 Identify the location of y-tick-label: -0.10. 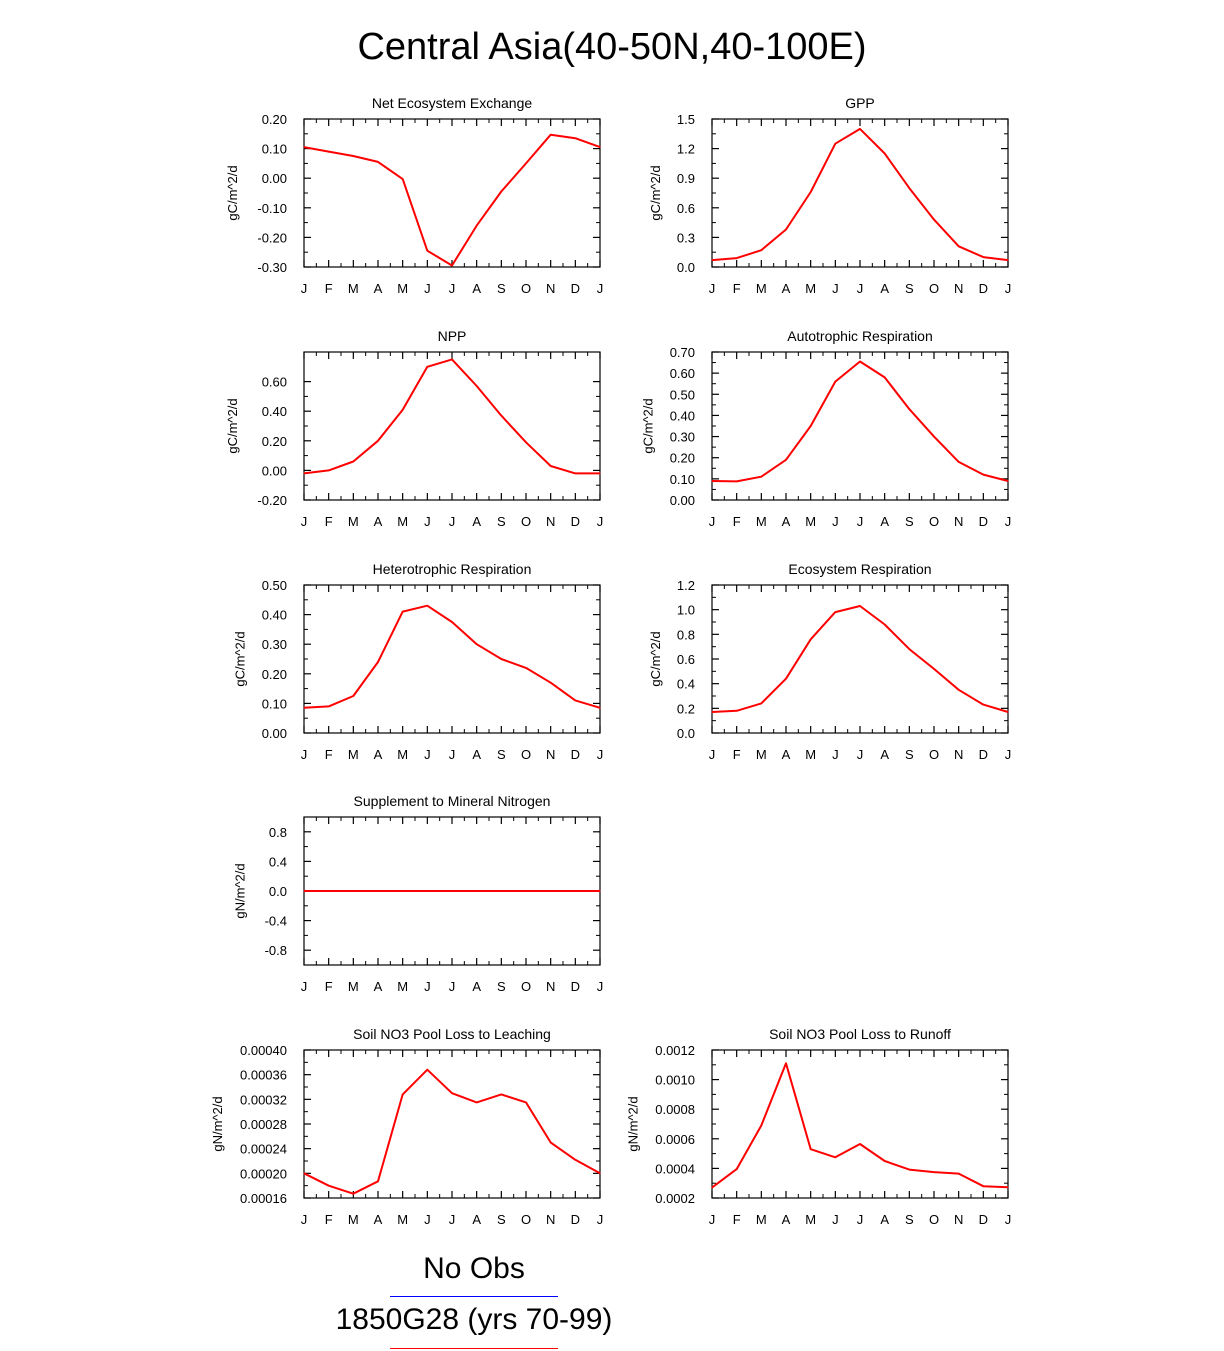
(272, 208).